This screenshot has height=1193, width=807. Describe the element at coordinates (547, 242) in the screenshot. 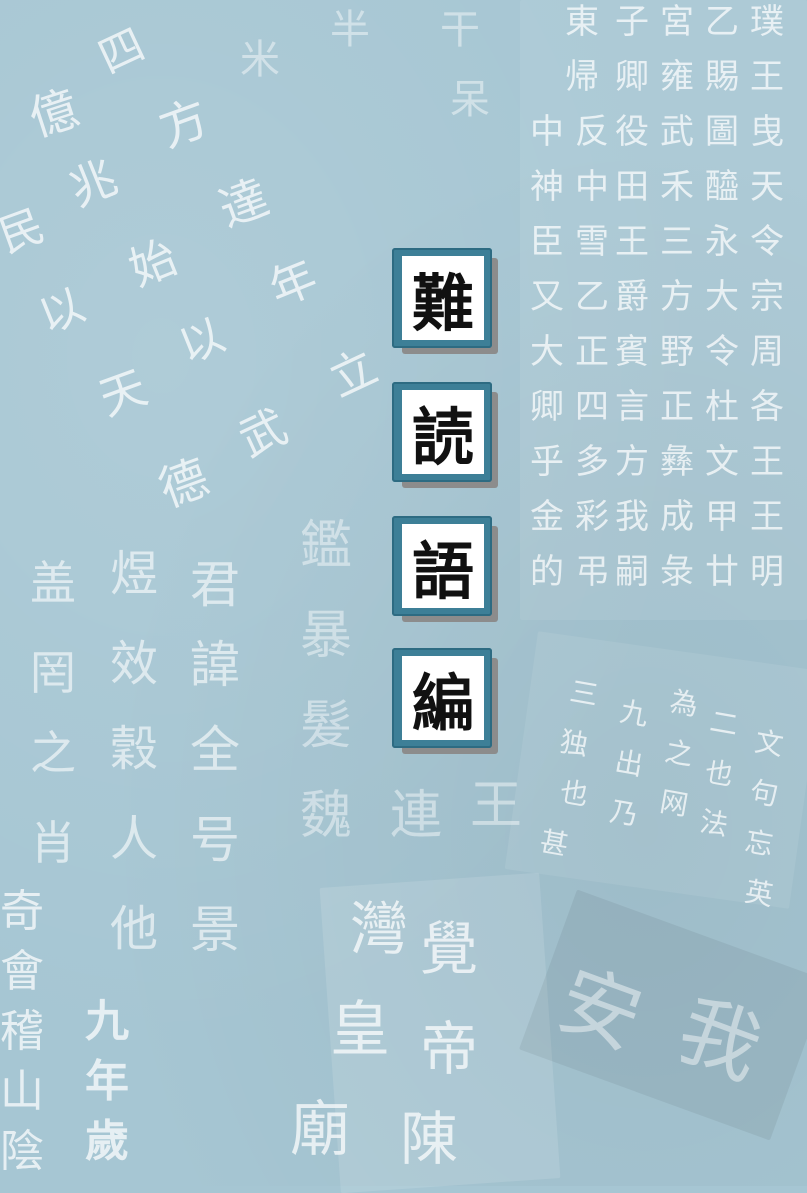

I see `calligraphy-glyph: 臣` at that location.